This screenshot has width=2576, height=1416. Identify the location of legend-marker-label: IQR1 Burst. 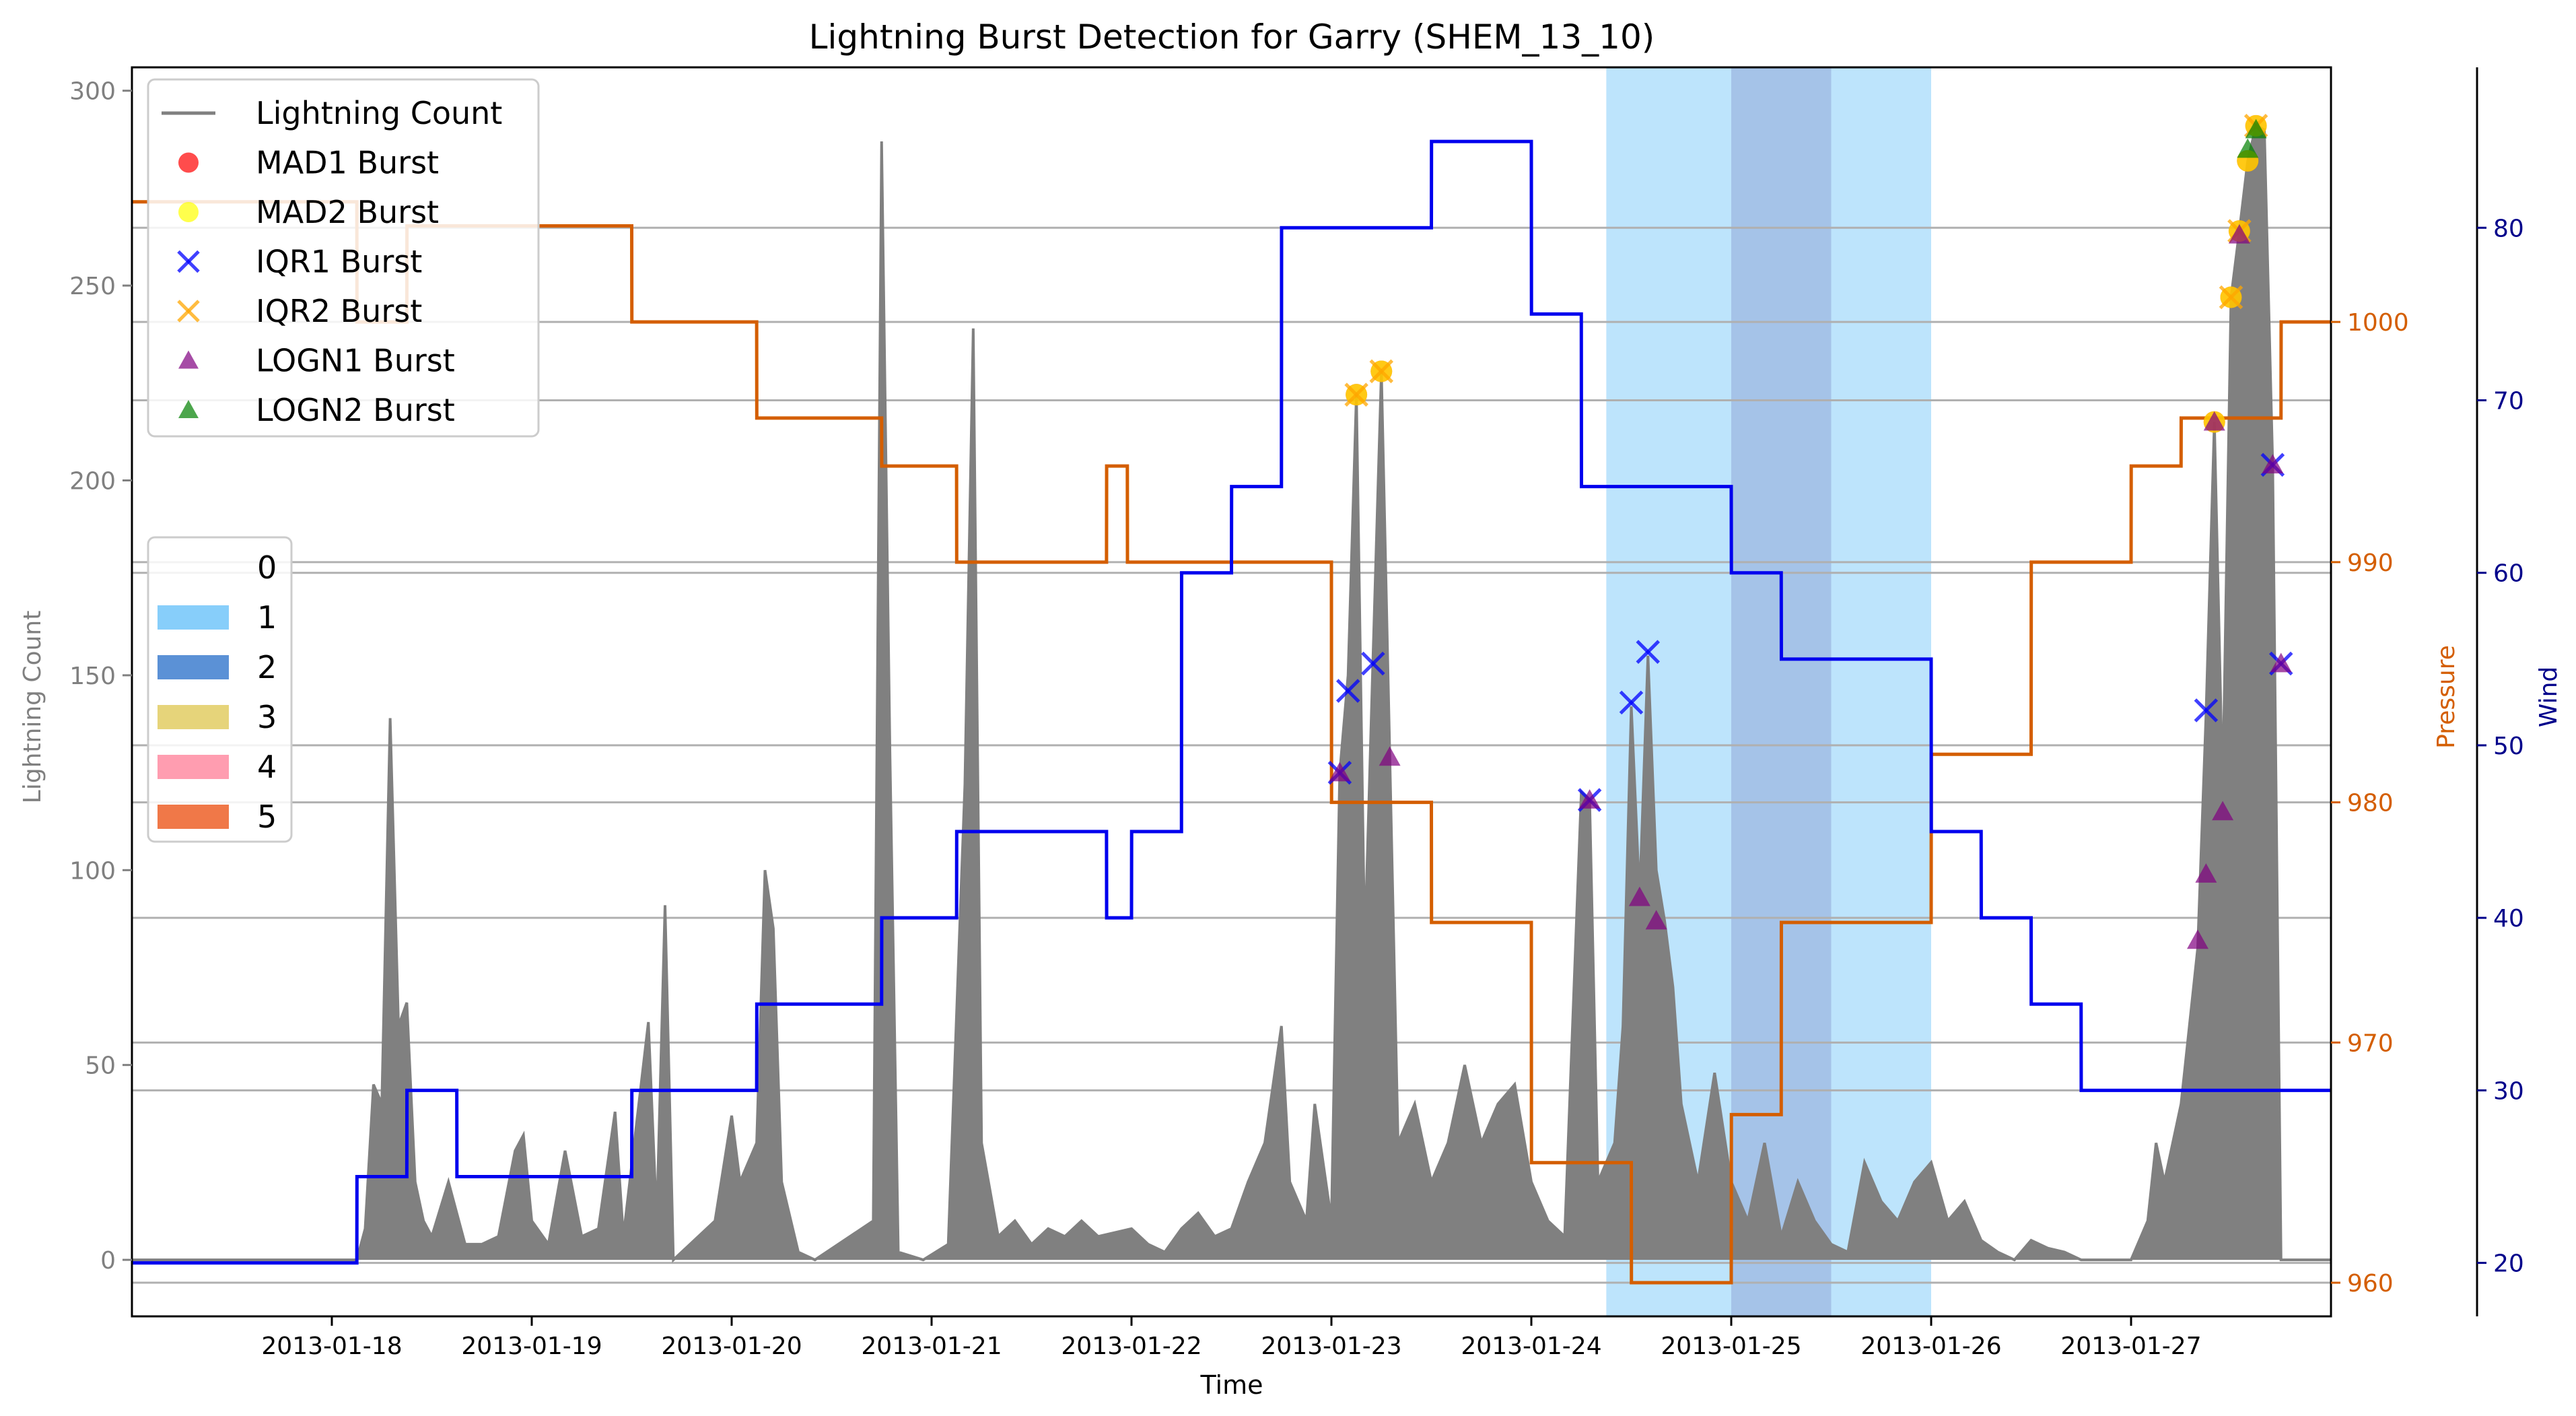
(339, 262).